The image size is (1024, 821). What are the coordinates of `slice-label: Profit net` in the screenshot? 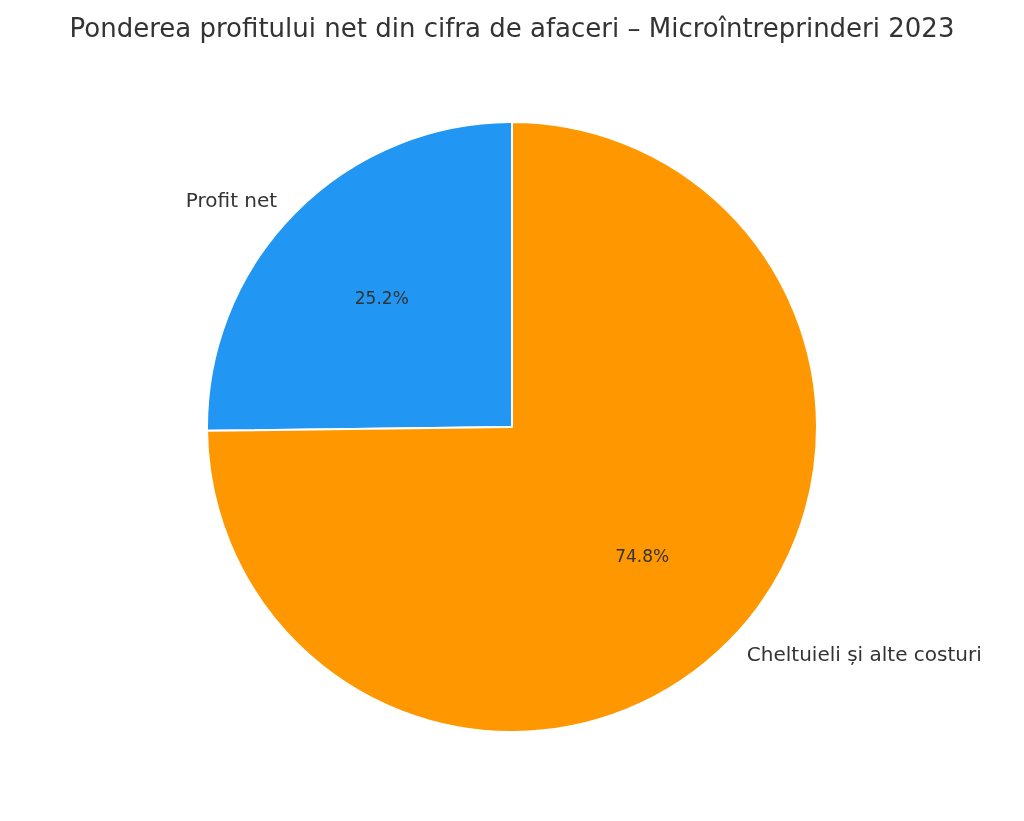 It's located at (231, 200).